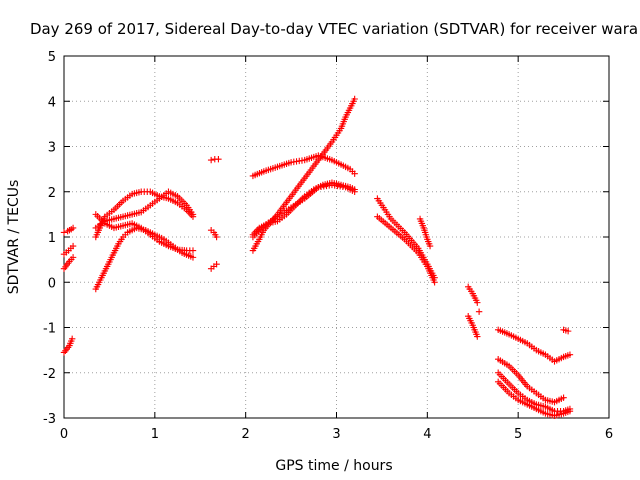 This screenshot has width=640, height=480. What do you see at coordinates (49, 419) in the screenshot?
I see `y-tick-label: -3` at bounding box center [49, 419].